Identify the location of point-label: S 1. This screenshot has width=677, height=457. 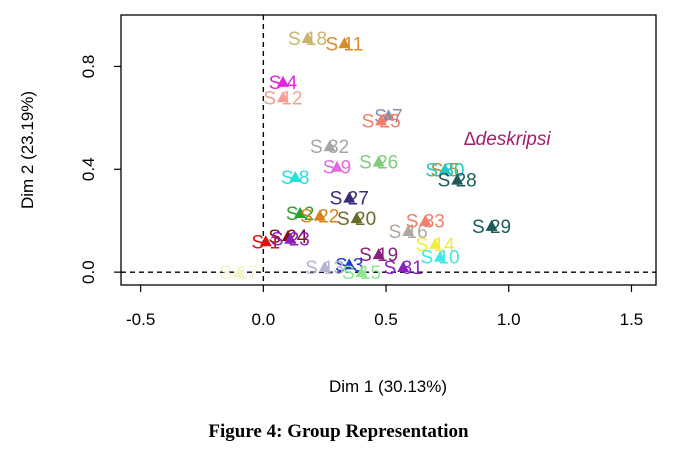
(266, 242).